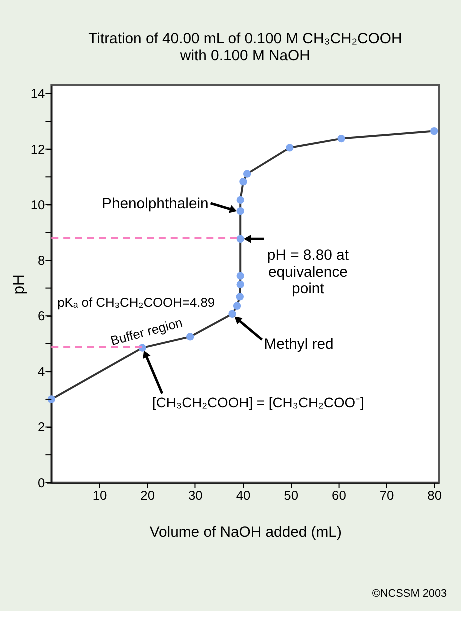  What do you see at coordinates (246, 532) in the screenshot?
I see `x-axis-title: Volume of NaOH added (mL)` at bounding box center [246, 532].